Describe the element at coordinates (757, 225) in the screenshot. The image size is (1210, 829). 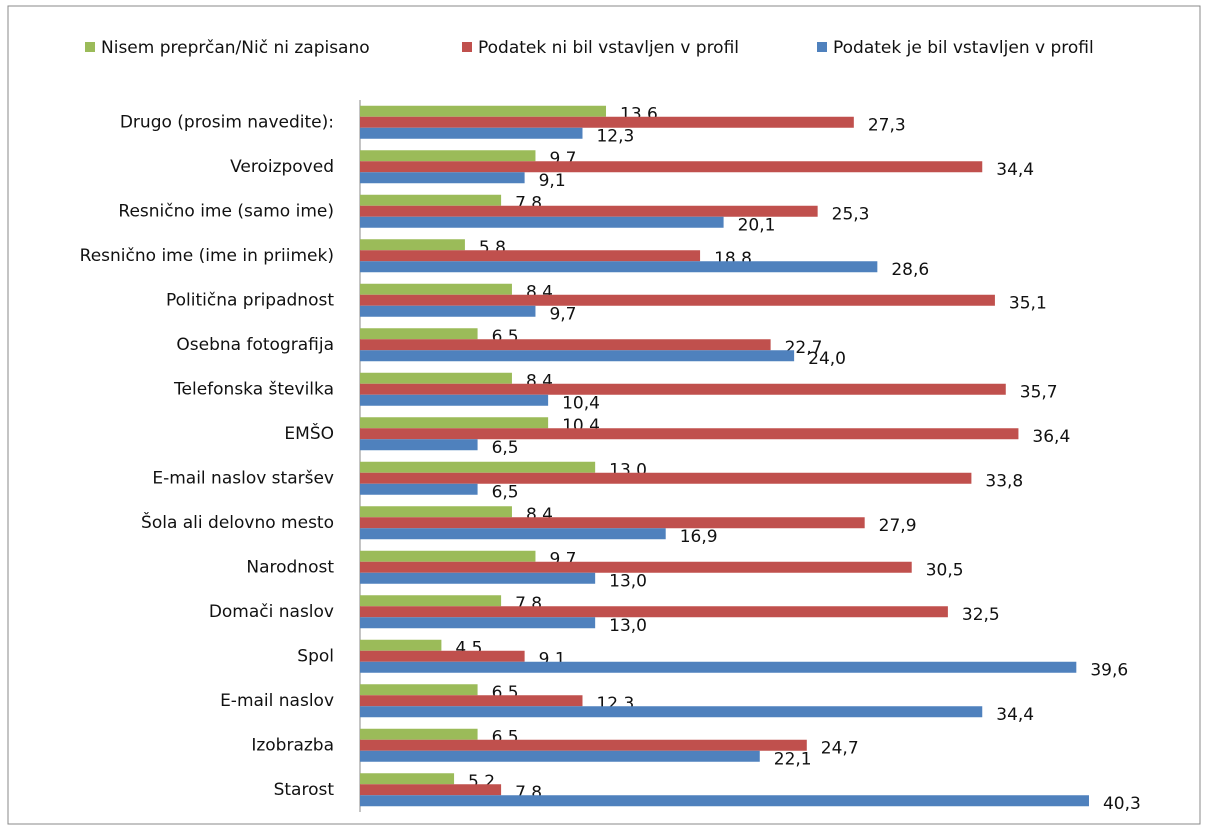
I see `value-label: 20,1` at that location.